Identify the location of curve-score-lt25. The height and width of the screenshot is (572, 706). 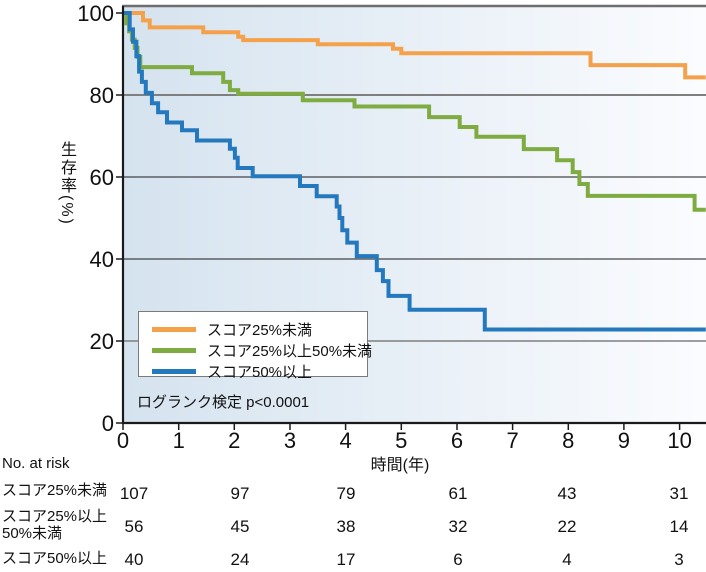
(414, 45).